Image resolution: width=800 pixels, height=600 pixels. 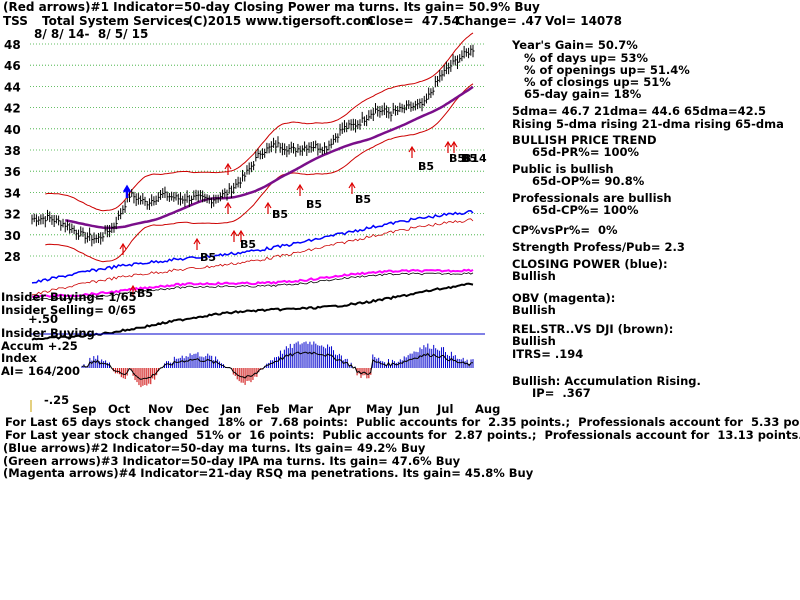 What do you see at coordinates (281, 21) in the screenshot?
I see `copyright: (C)2015 www.tigersoft.com` at bounding box center [281, 21].